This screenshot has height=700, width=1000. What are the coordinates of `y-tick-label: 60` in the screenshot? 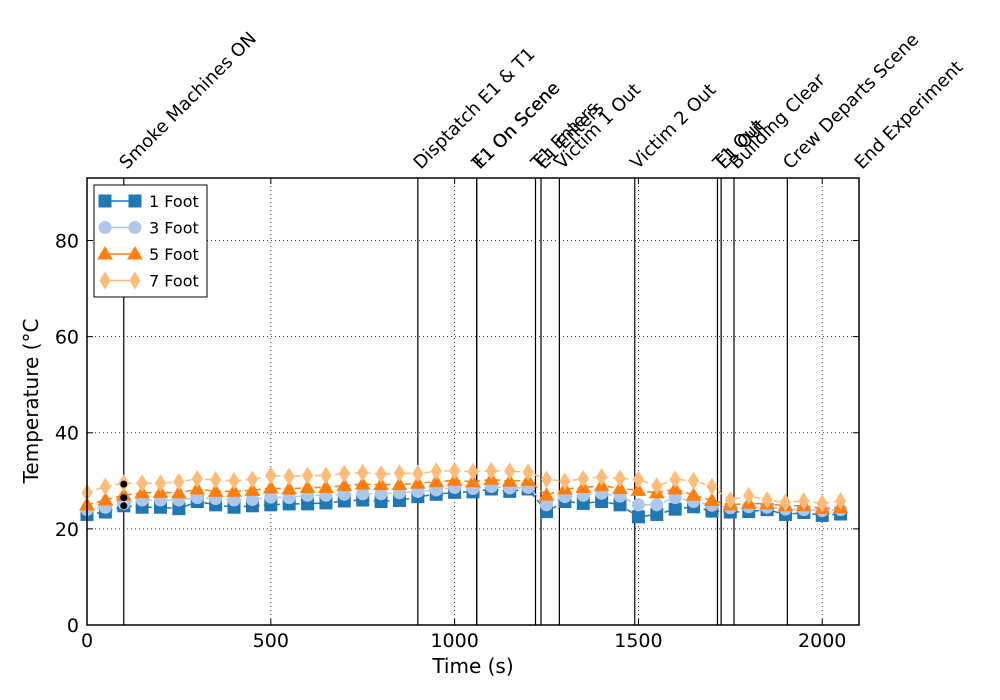 It's located at (67, 338).